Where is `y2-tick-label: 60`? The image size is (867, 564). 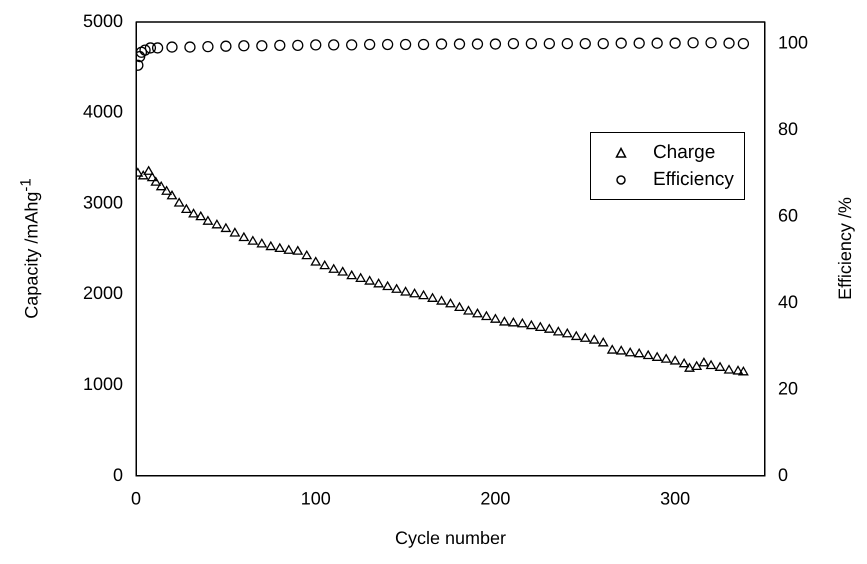
y2-tick-label: 60 is located at coordinates (788, 215).